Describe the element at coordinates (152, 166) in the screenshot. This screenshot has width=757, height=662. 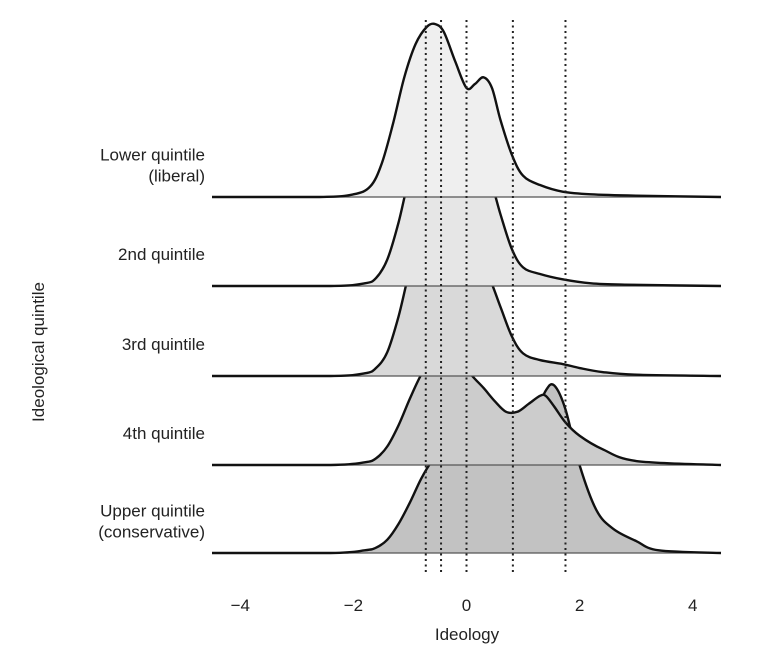
I see `row-label-1: Lower quintile (liberal)` at that location.